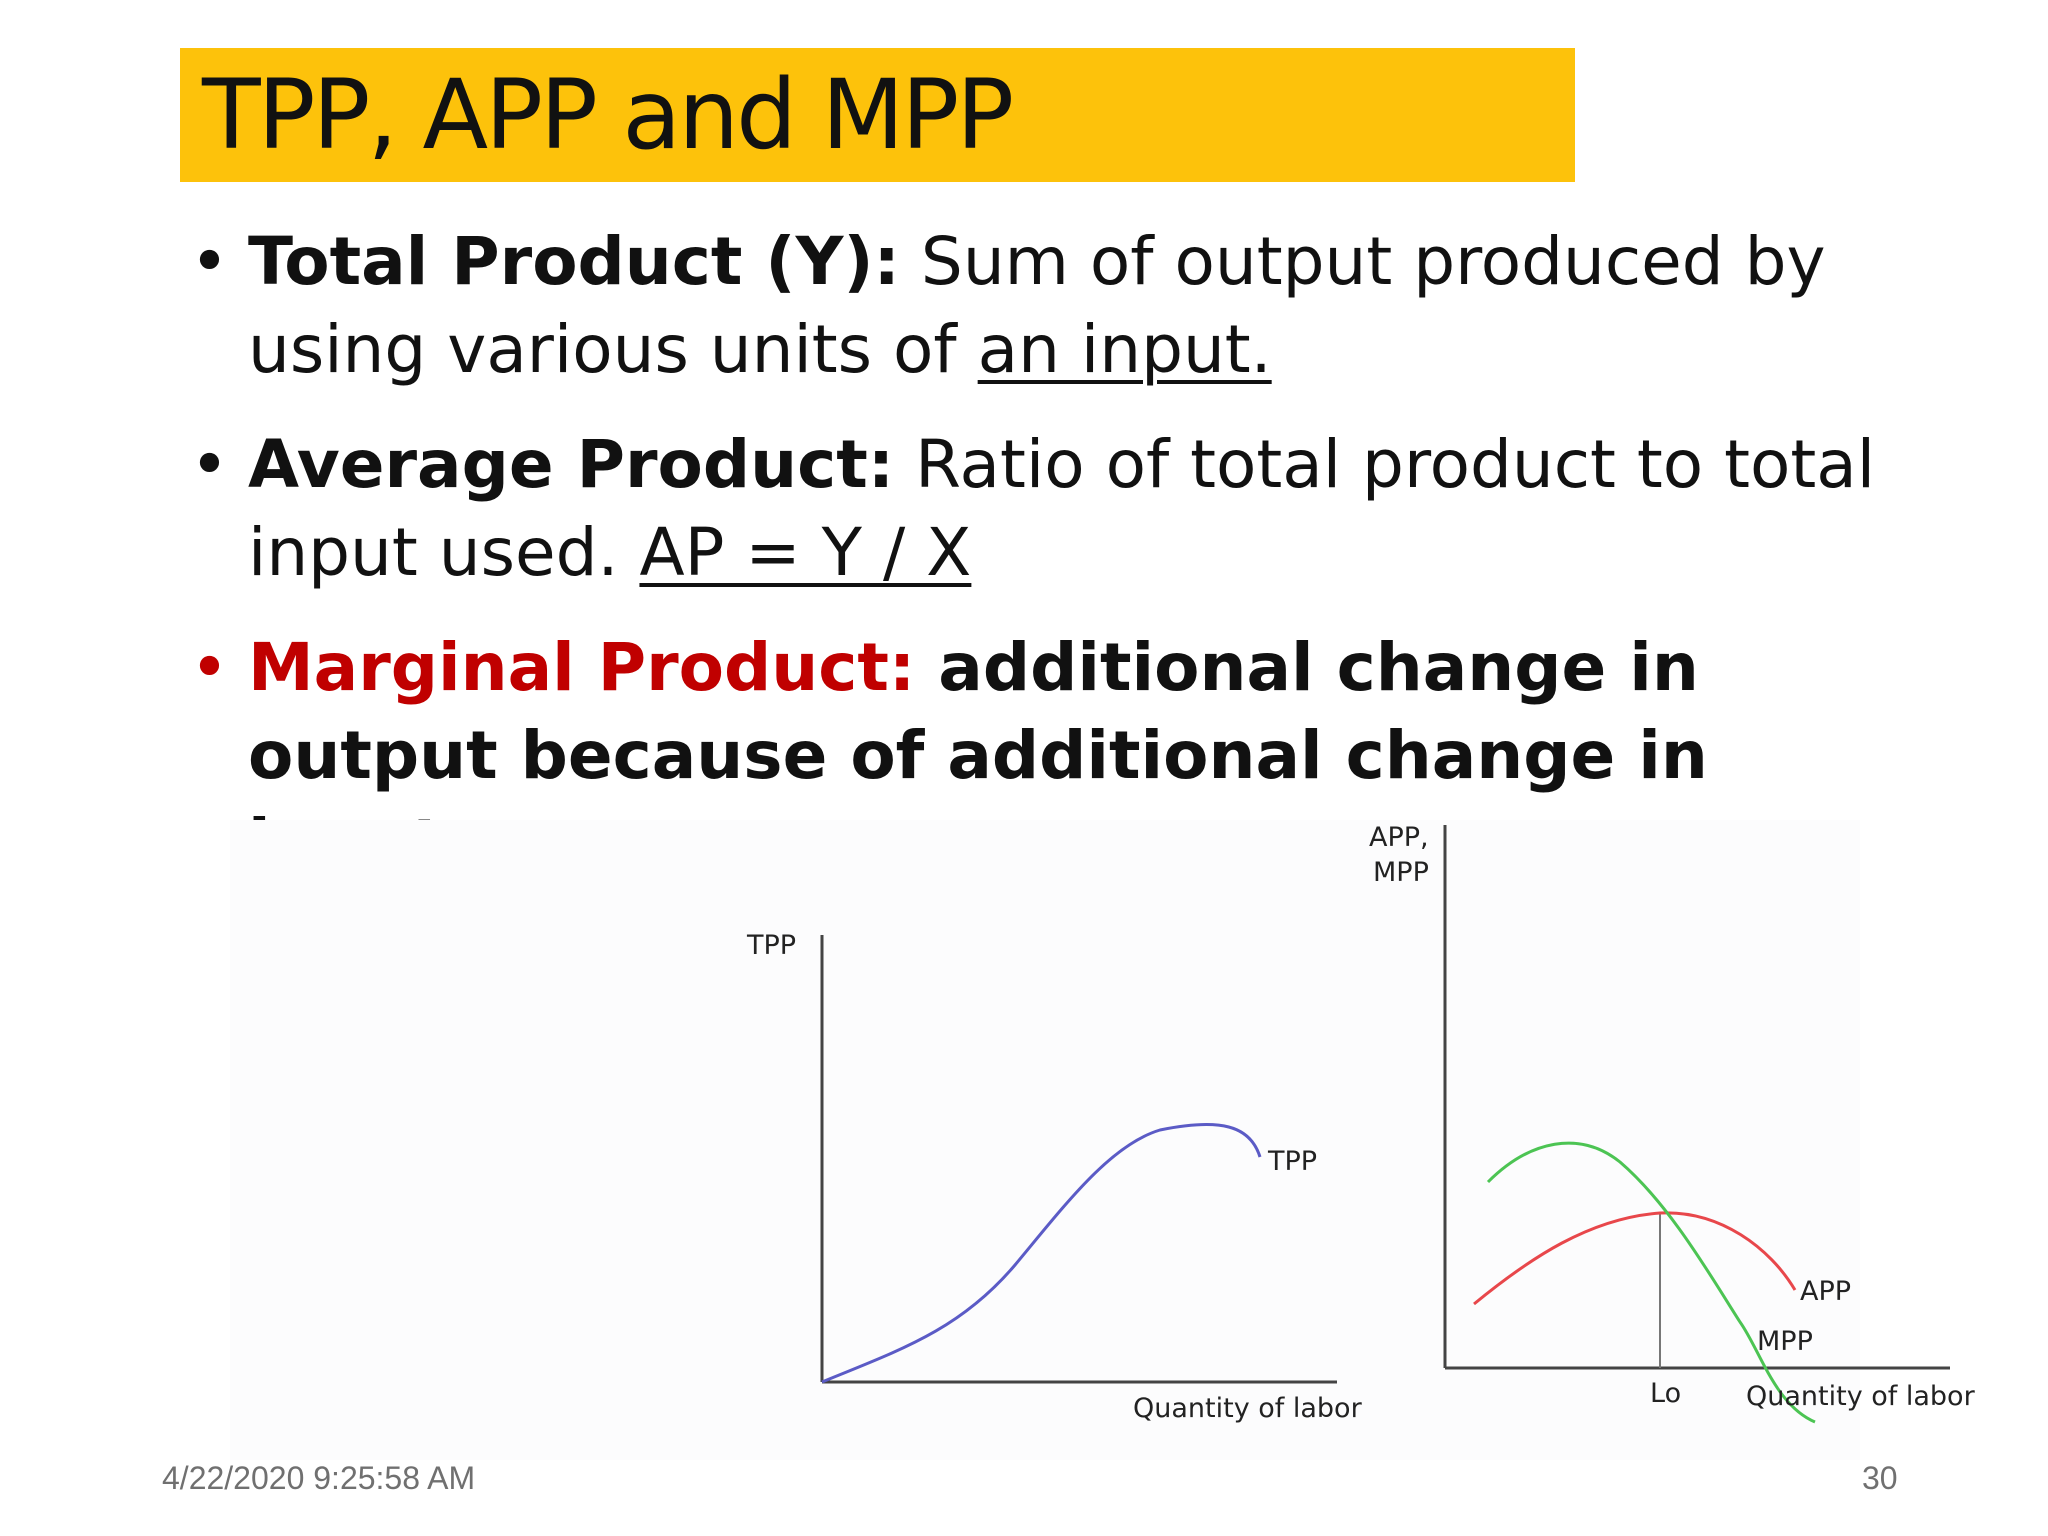 The height and width of the screenshot is (1536, 2048). Describe the element at coordinates (1041, 1253) in the screenshot. I see `tpp-curve` at that location.